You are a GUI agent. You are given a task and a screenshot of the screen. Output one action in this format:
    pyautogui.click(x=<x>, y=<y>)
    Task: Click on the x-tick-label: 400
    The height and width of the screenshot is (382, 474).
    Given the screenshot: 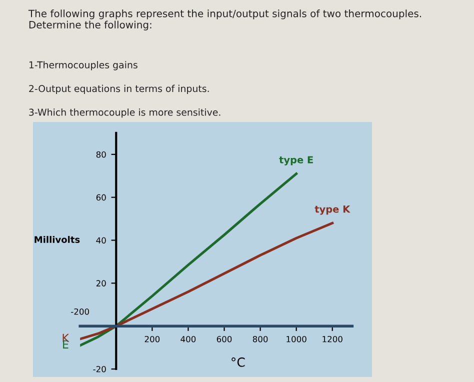 What is the action you would take?
    pyautogui.click(x=188, y=339)
    